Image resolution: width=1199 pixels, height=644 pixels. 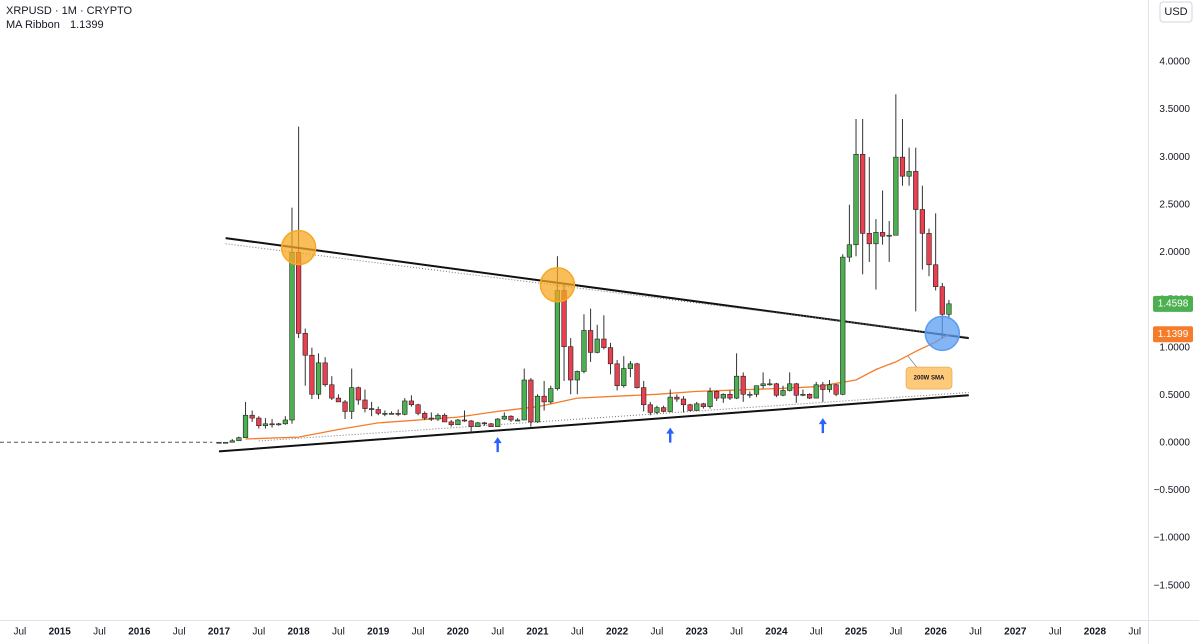 What do you see at coordinates (219, 632) in the screenshot?
I see `x-tick-label: 2017` at bounding box center [219, 632].